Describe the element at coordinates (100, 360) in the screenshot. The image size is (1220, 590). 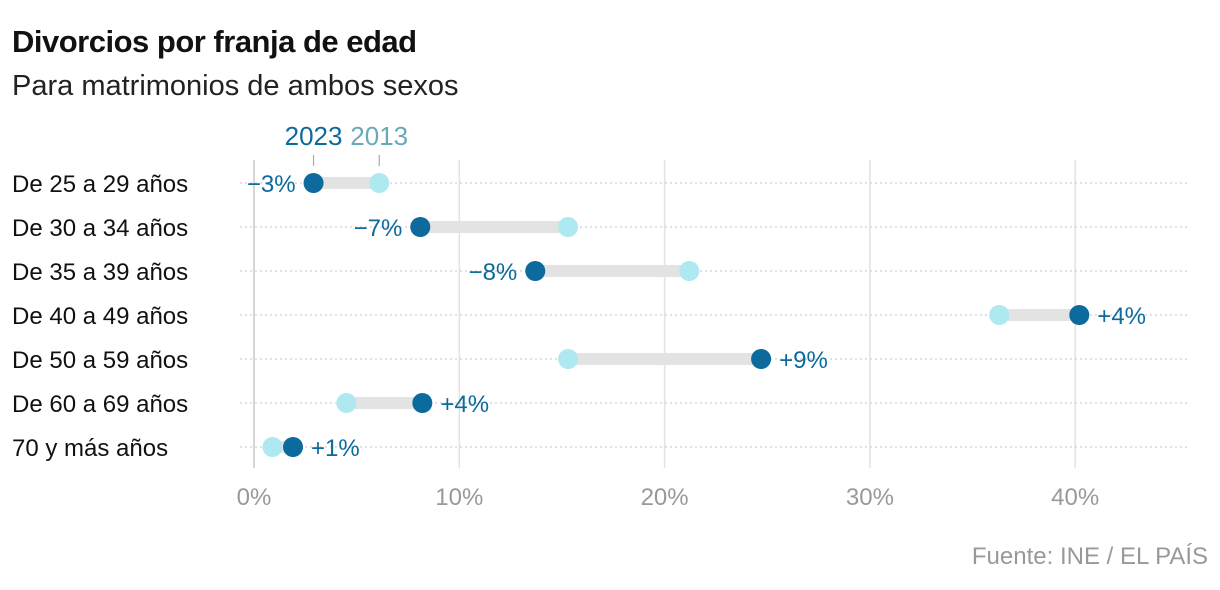
I see `category-label: De 50 a 59 años` at that location.